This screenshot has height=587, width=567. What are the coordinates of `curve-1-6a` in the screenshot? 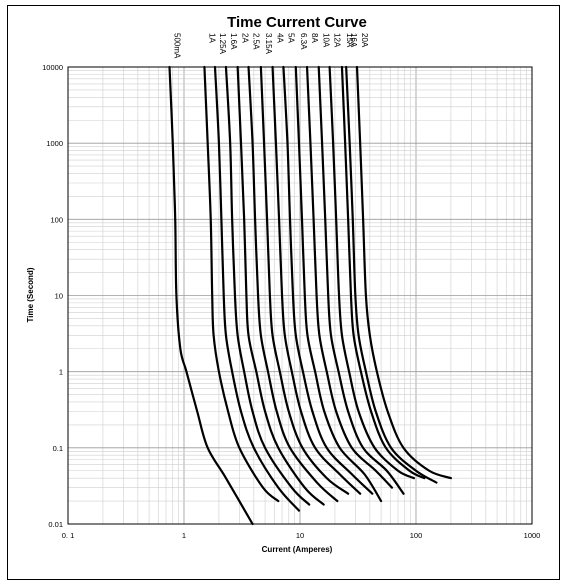 It's located at (267, 285).